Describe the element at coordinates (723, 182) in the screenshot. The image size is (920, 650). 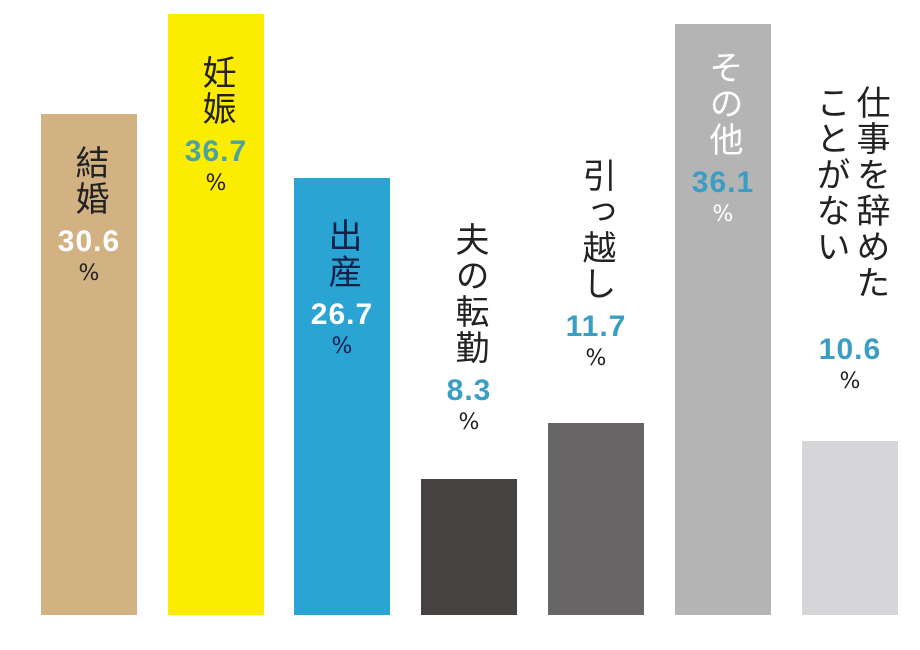
I see `value-label: 36.1` at that location.